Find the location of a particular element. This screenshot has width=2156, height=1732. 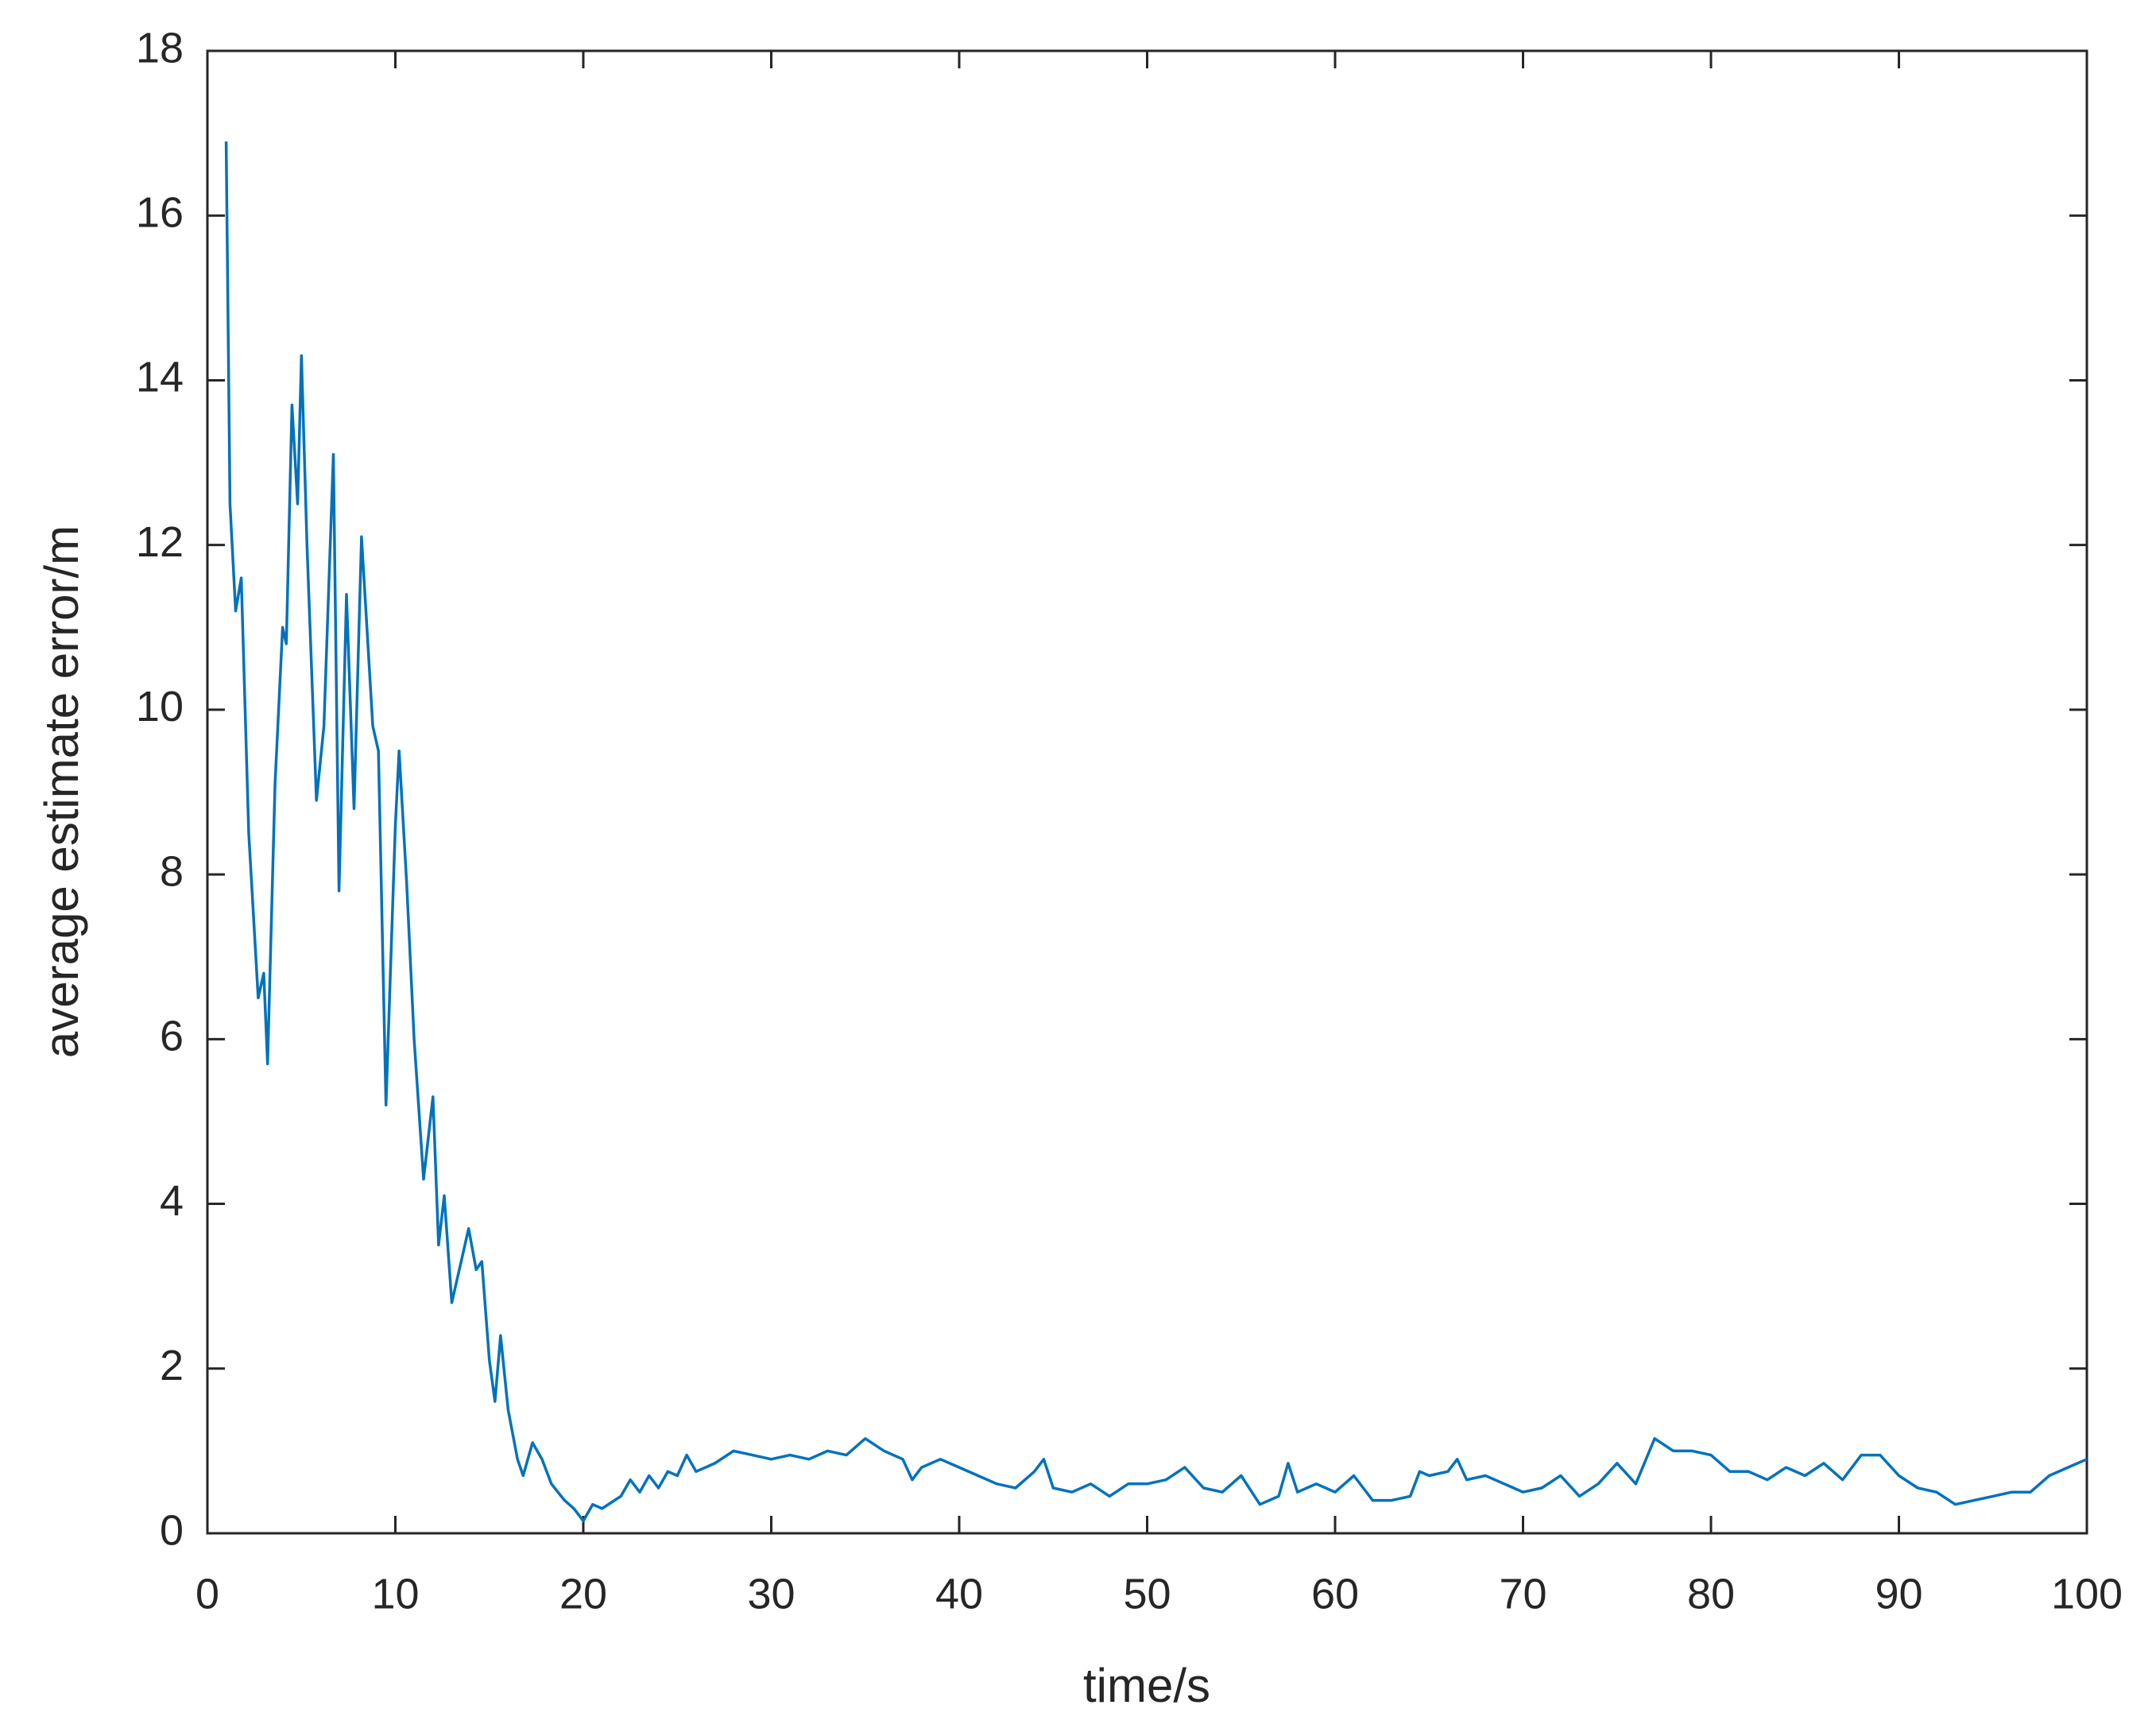

y-axis-label: average estimate error/m is located at coordinates (61, 791).